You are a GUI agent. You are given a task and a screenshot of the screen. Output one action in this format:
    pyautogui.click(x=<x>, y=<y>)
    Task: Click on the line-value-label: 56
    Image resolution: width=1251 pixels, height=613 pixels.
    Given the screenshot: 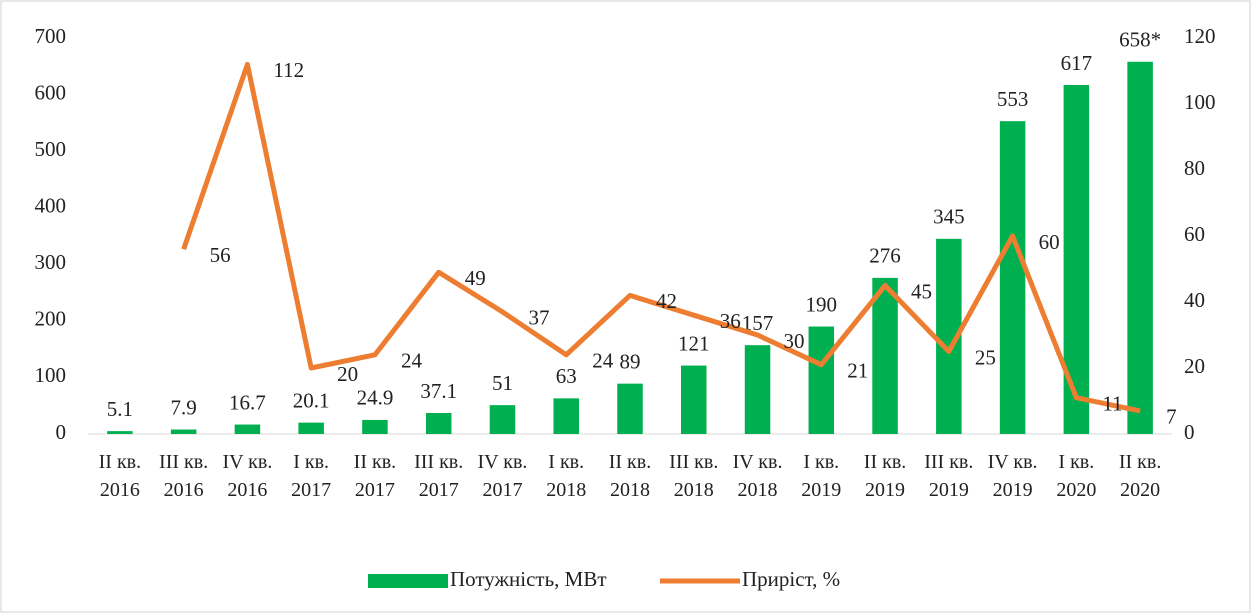 What is the action you would take?
    pyautogui.click(x=220, y=255)
    